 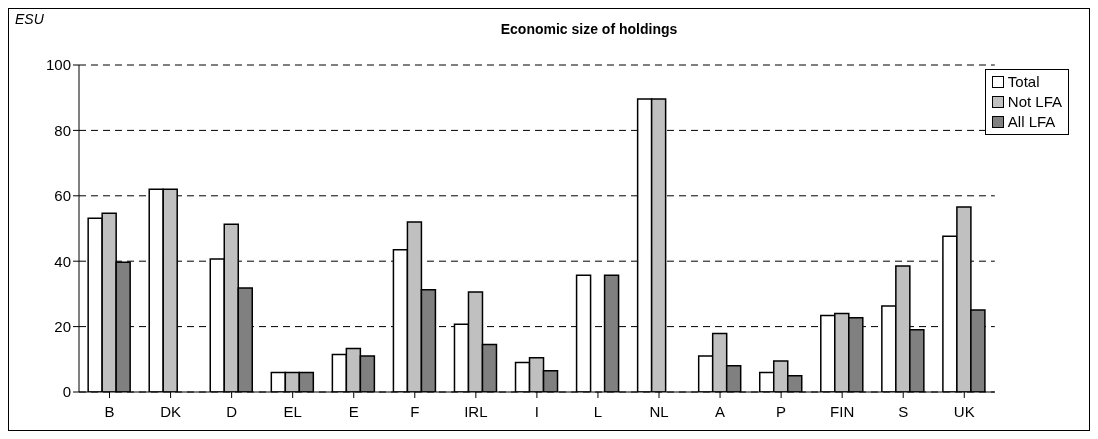 I want to click on x-tick-label: B, so click(x=109, y=411).